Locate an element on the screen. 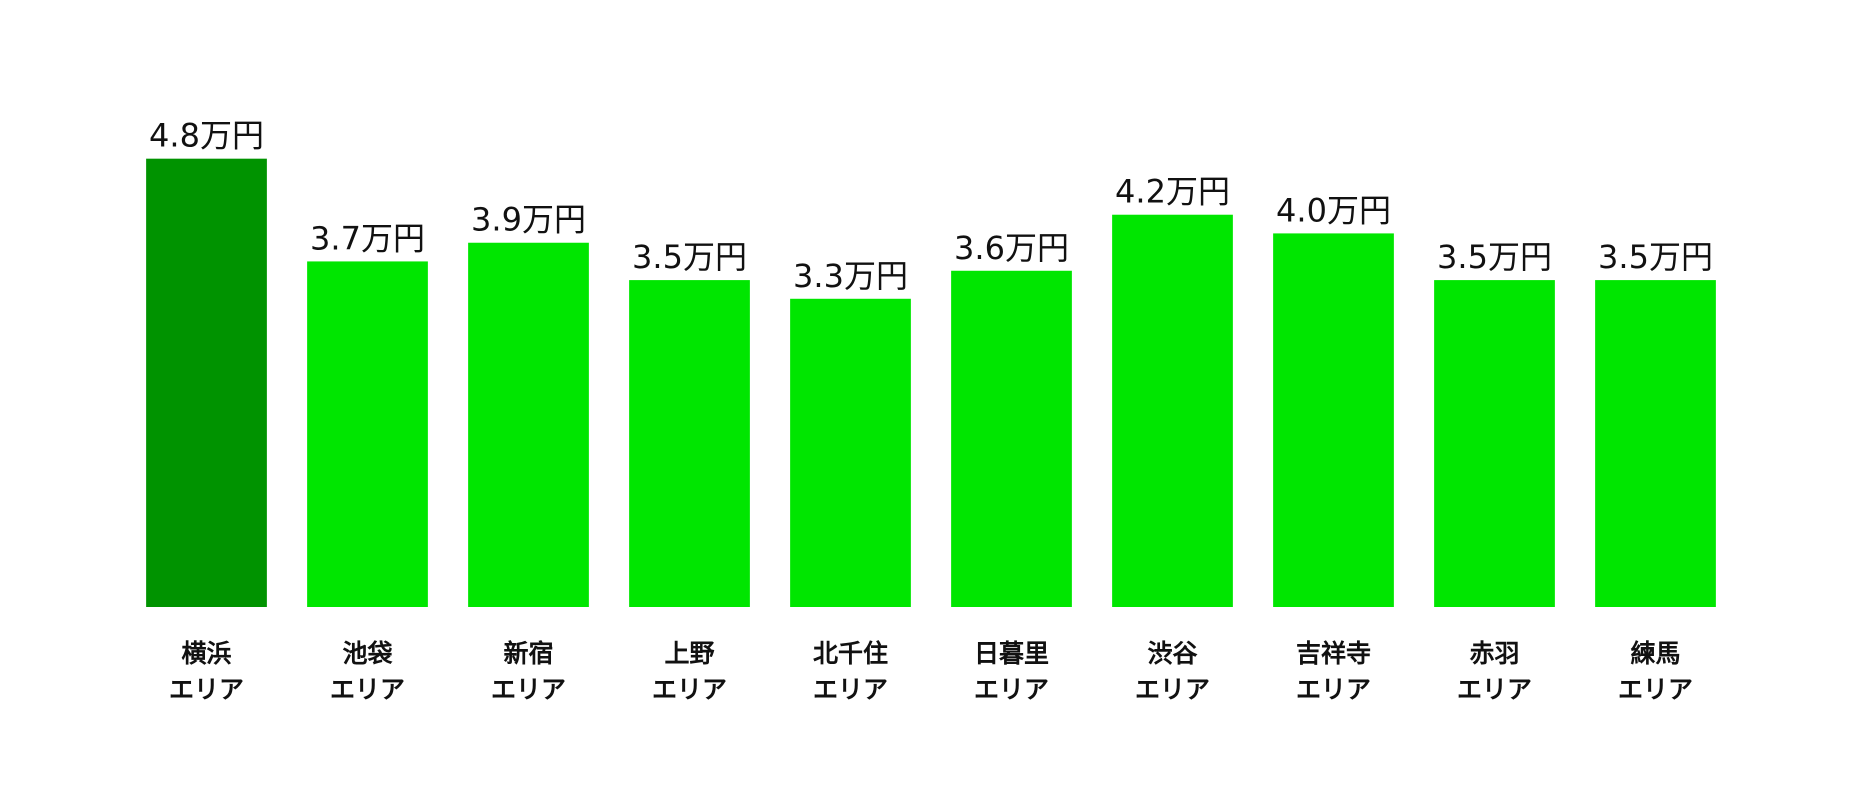 The width and height of the screenshot is (1856, 794). value-label: 4.8万円 is located at coordinates (206, 136).